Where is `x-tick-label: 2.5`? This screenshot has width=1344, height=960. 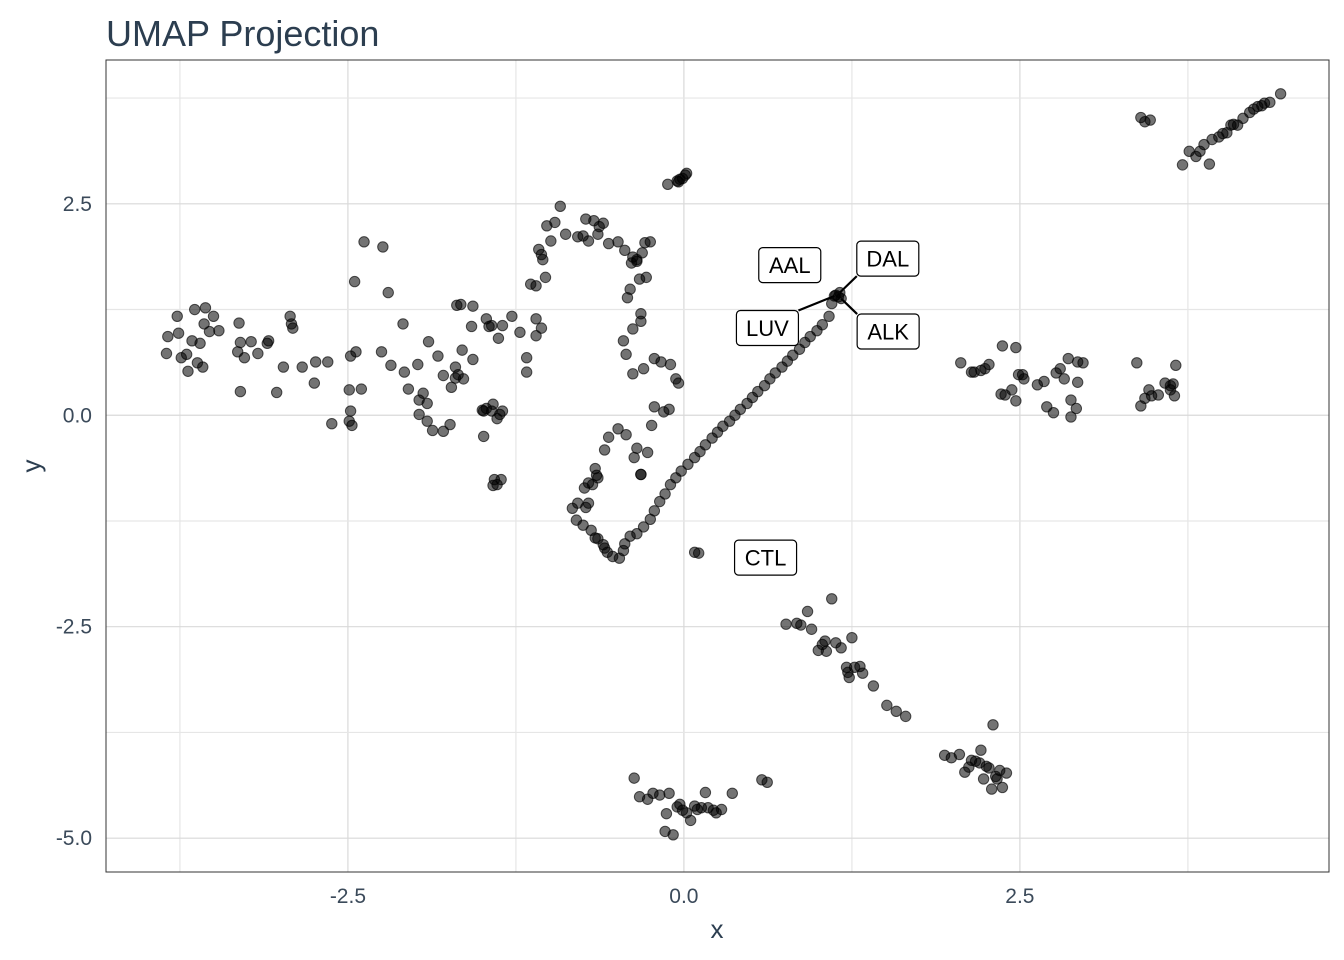
x-tick-label: 2.5 is located at coordinates (1019, 896).